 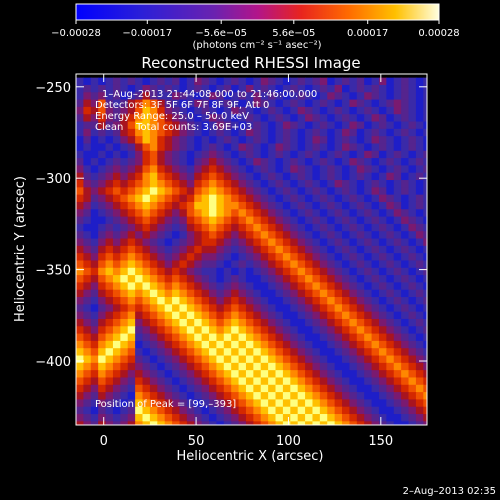 I want to click on x-tick-label: 150, so click(x=380, y=441).